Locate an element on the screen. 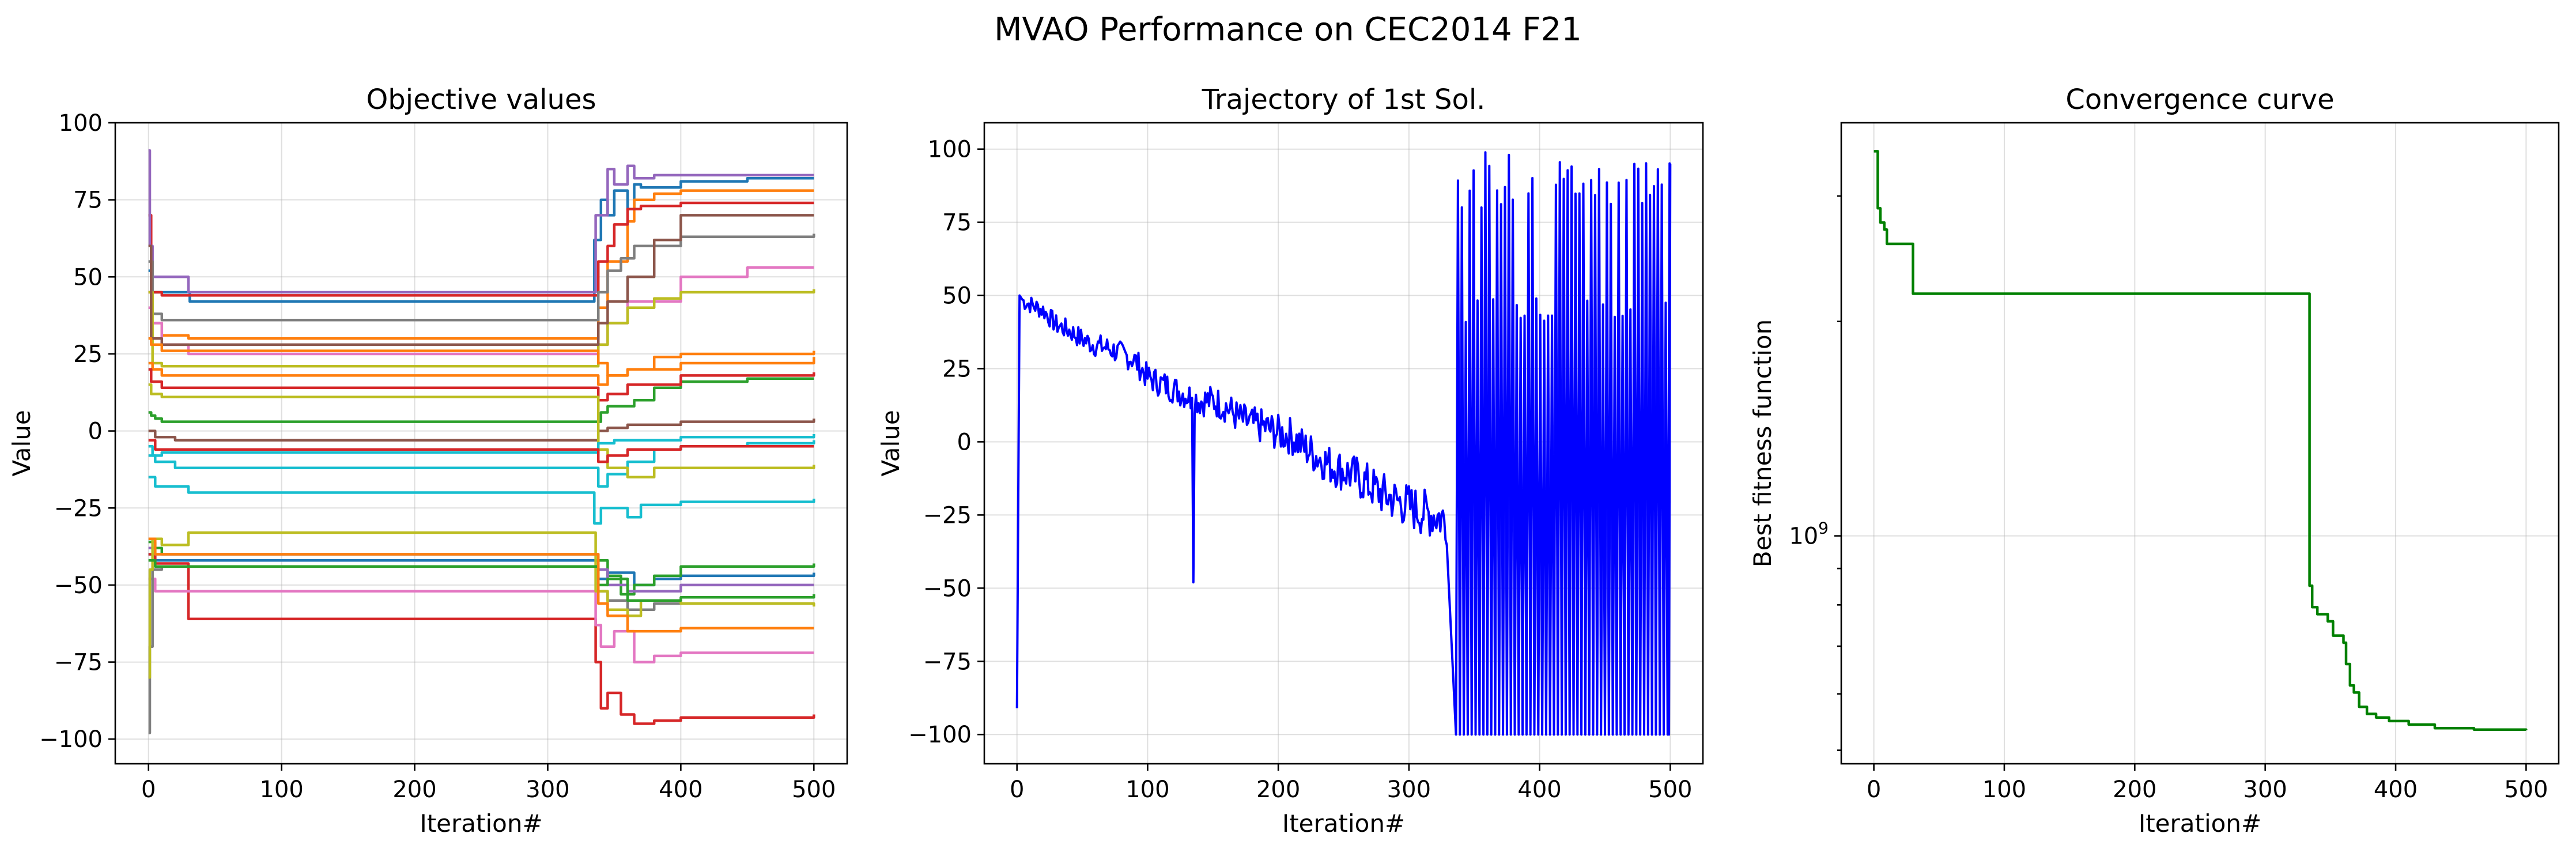 The height and width of the screenshot is (856, 2576). axes-title: Objective values is located at coordinates (481, 100).